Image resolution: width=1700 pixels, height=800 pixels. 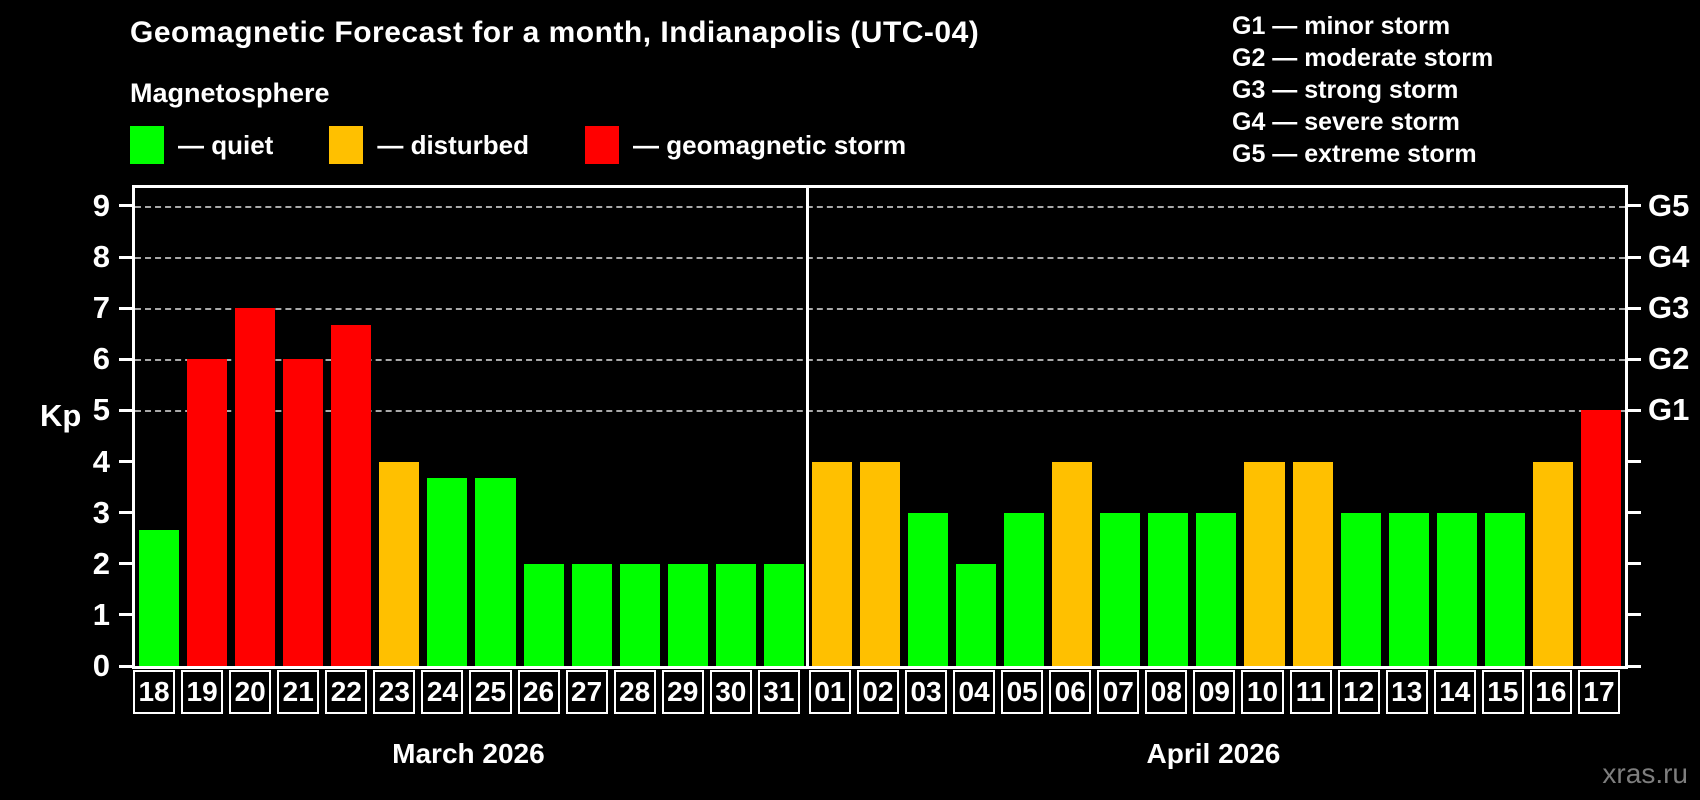 I want to click on g-scale-label-g2: G2, so click(x=1669, y=359).